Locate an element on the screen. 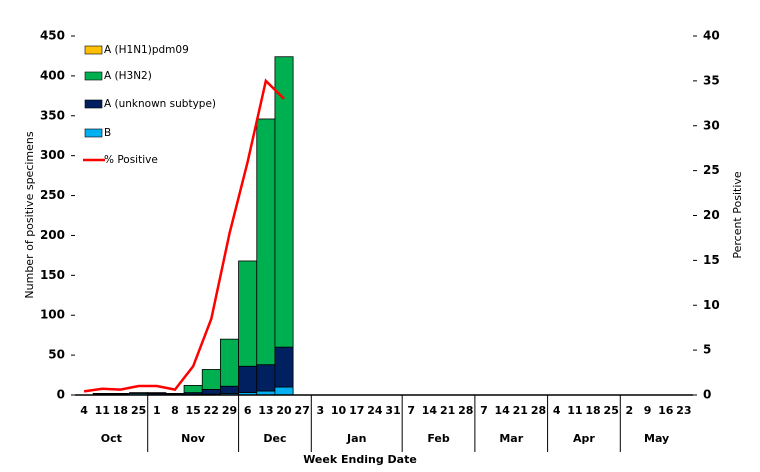  legend-label: A (H1N1)pdm09 is located at coordinates (146, 50).